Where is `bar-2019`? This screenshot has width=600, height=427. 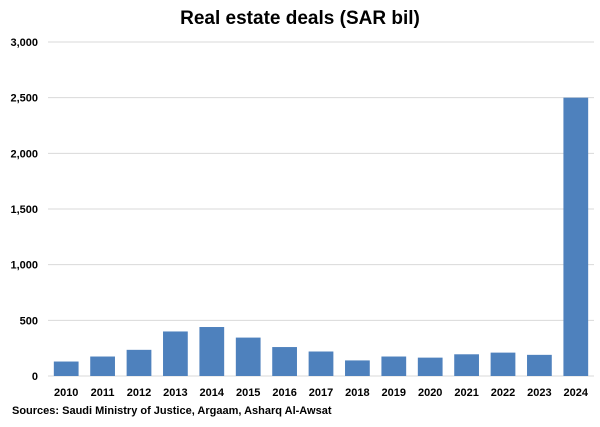
bar-2019 is located at coordinates (394, 366).